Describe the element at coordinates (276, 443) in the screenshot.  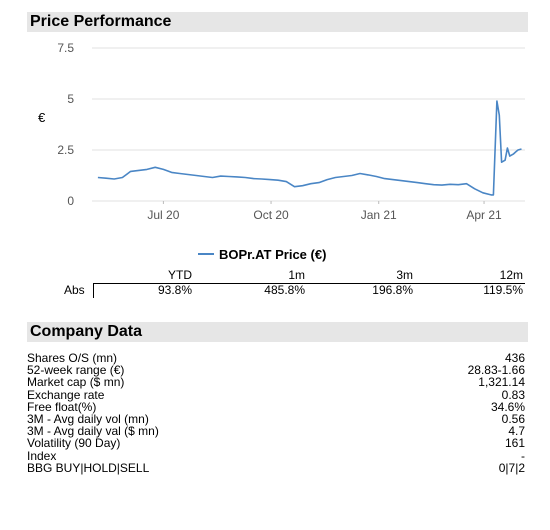
I see `company-row: Volatility (90 Day) 161` at that location.